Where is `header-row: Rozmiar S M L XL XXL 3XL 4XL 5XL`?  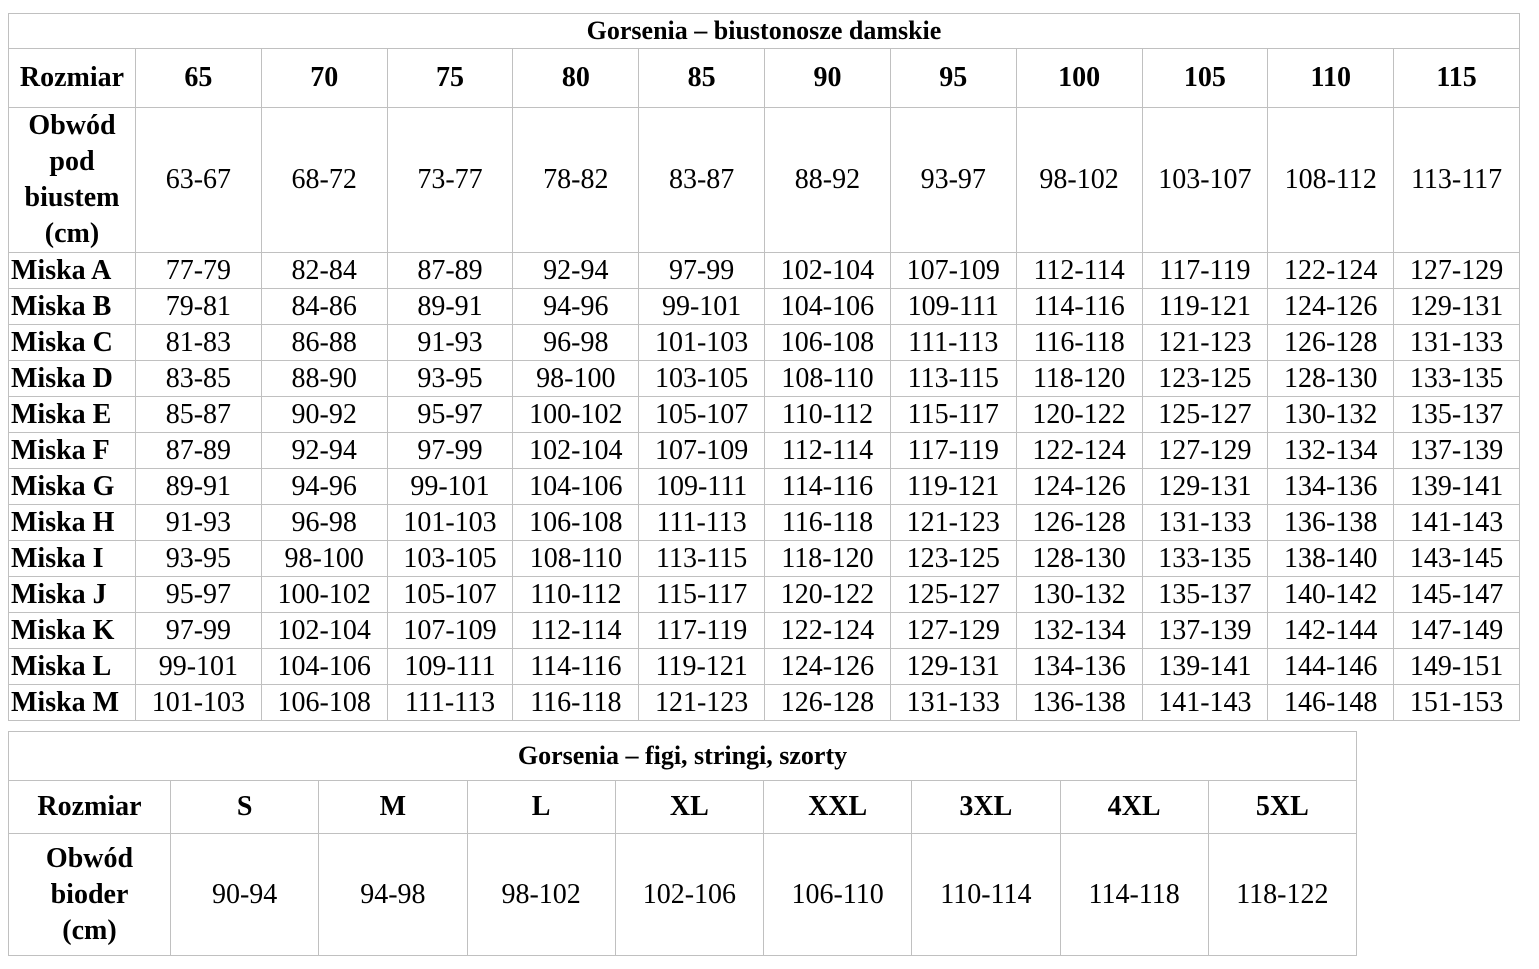 header-row: Rozmiar S M L XL XXL 3XL 4XL 5XL is located at coordinates (683, 807).